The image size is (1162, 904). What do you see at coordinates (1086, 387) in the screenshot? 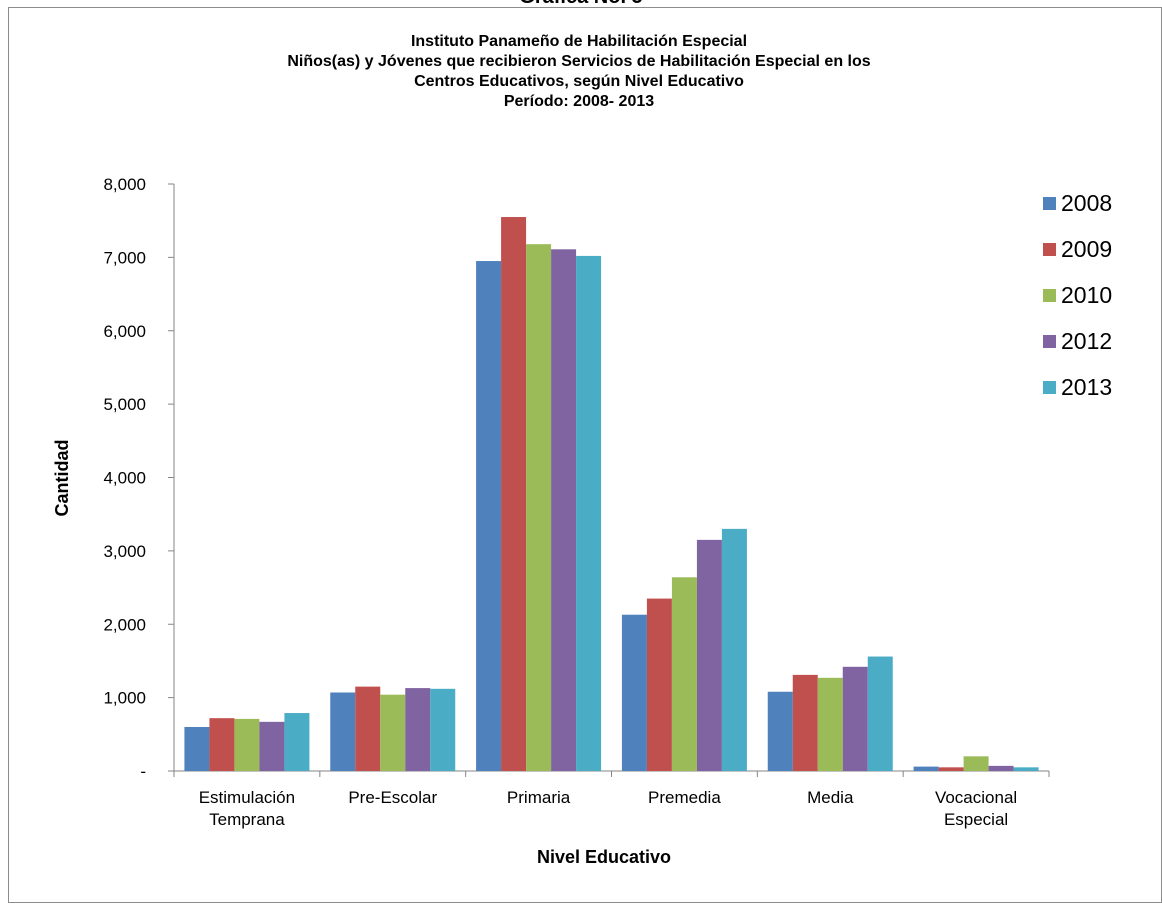
I see `legend-label: 2013` at bounding box center [1086, 387].